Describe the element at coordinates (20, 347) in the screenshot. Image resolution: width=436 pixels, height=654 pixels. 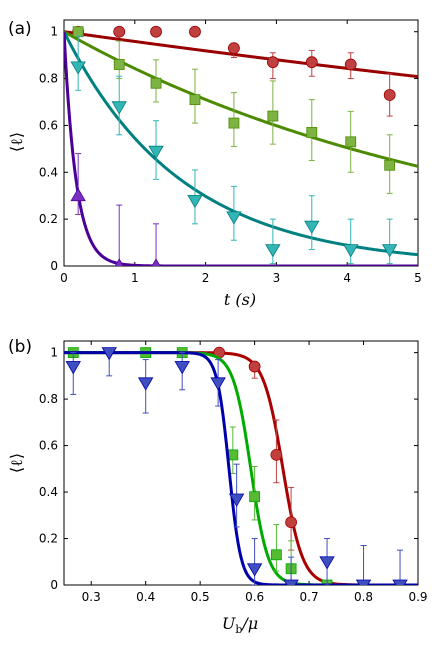
I see `panel-b-label: (b)` at that location.